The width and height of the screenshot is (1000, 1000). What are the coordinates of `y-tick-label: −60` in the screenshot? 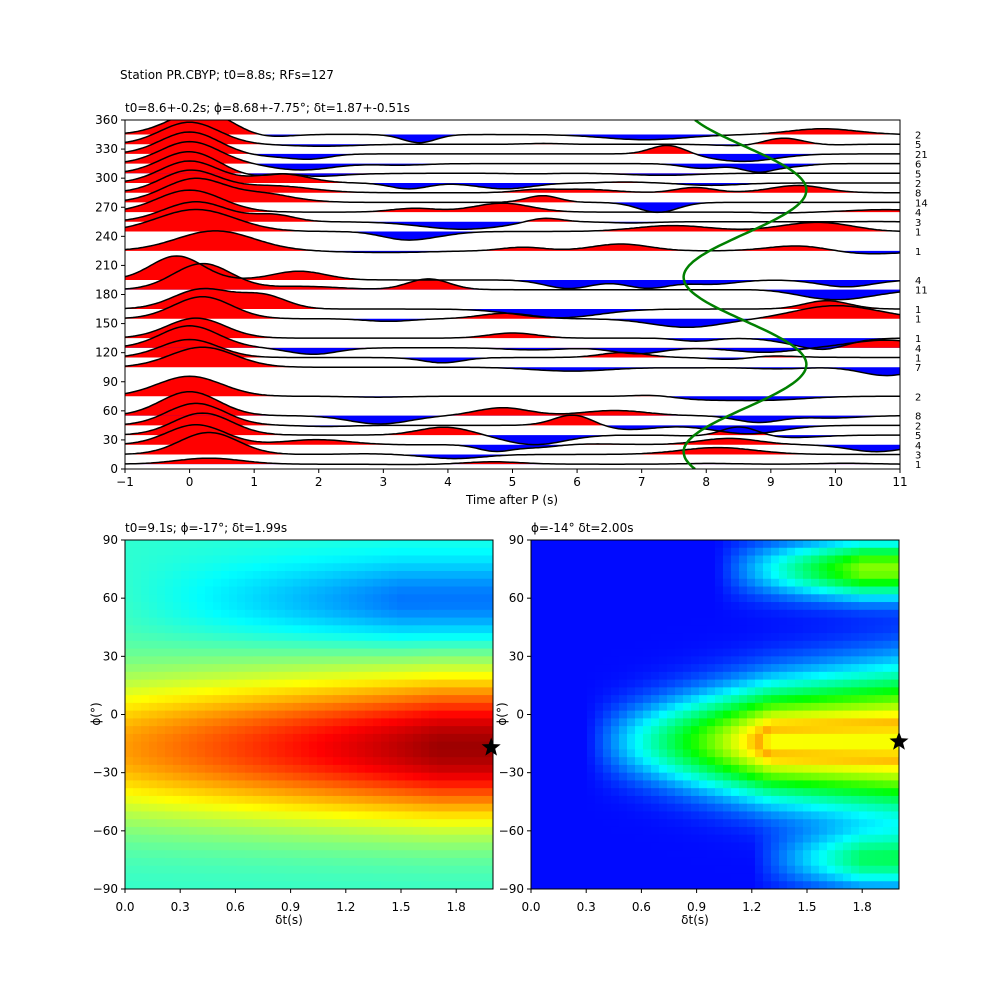 It's located at (511, 831).